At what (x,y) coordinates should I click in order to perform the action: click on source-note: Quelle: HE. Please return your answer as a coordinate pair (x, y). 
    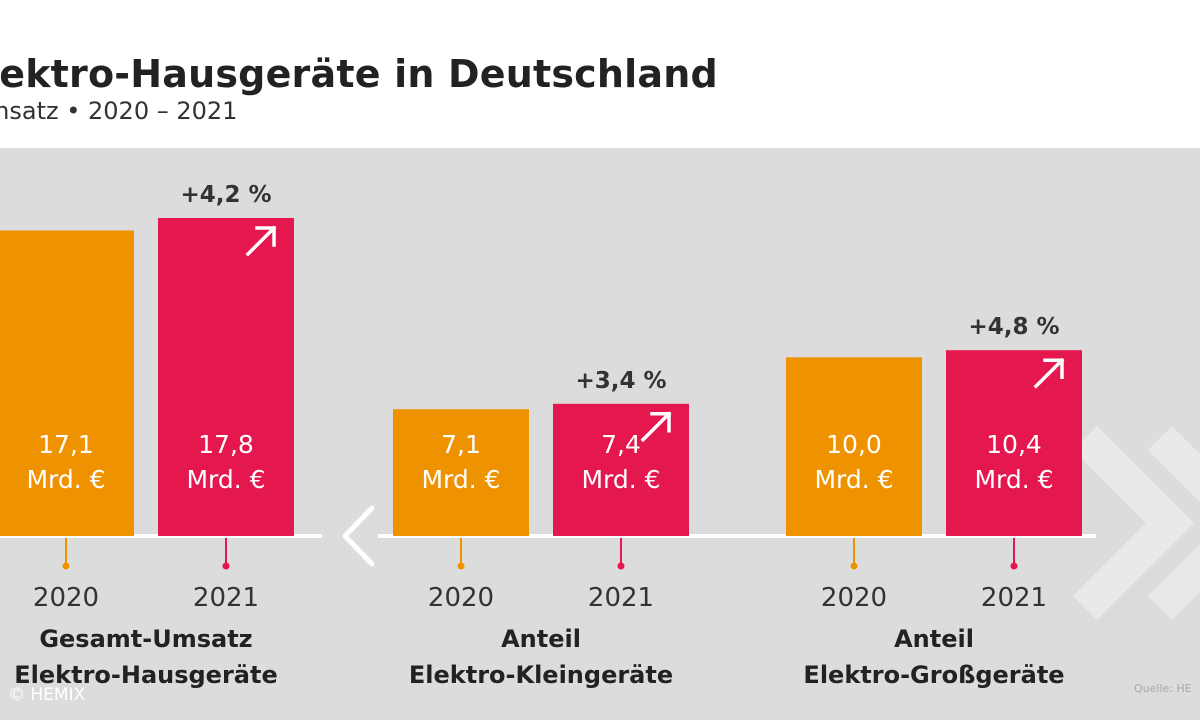
    Looking at the image, I should click on (1163, 688).